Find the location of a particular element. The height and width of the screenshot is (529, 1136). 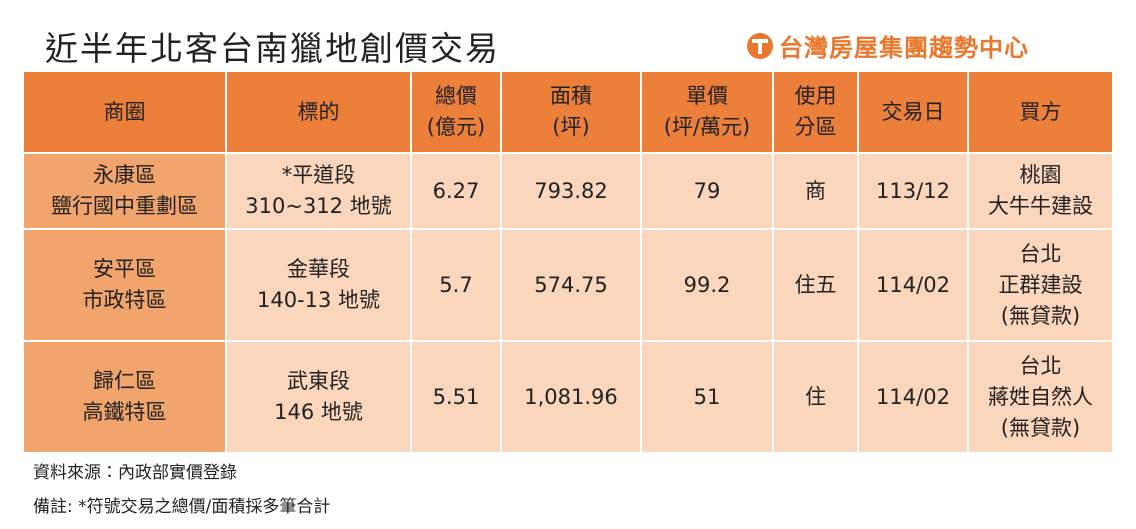

table-cell: 5.7 is located at coordinates (456, 285).